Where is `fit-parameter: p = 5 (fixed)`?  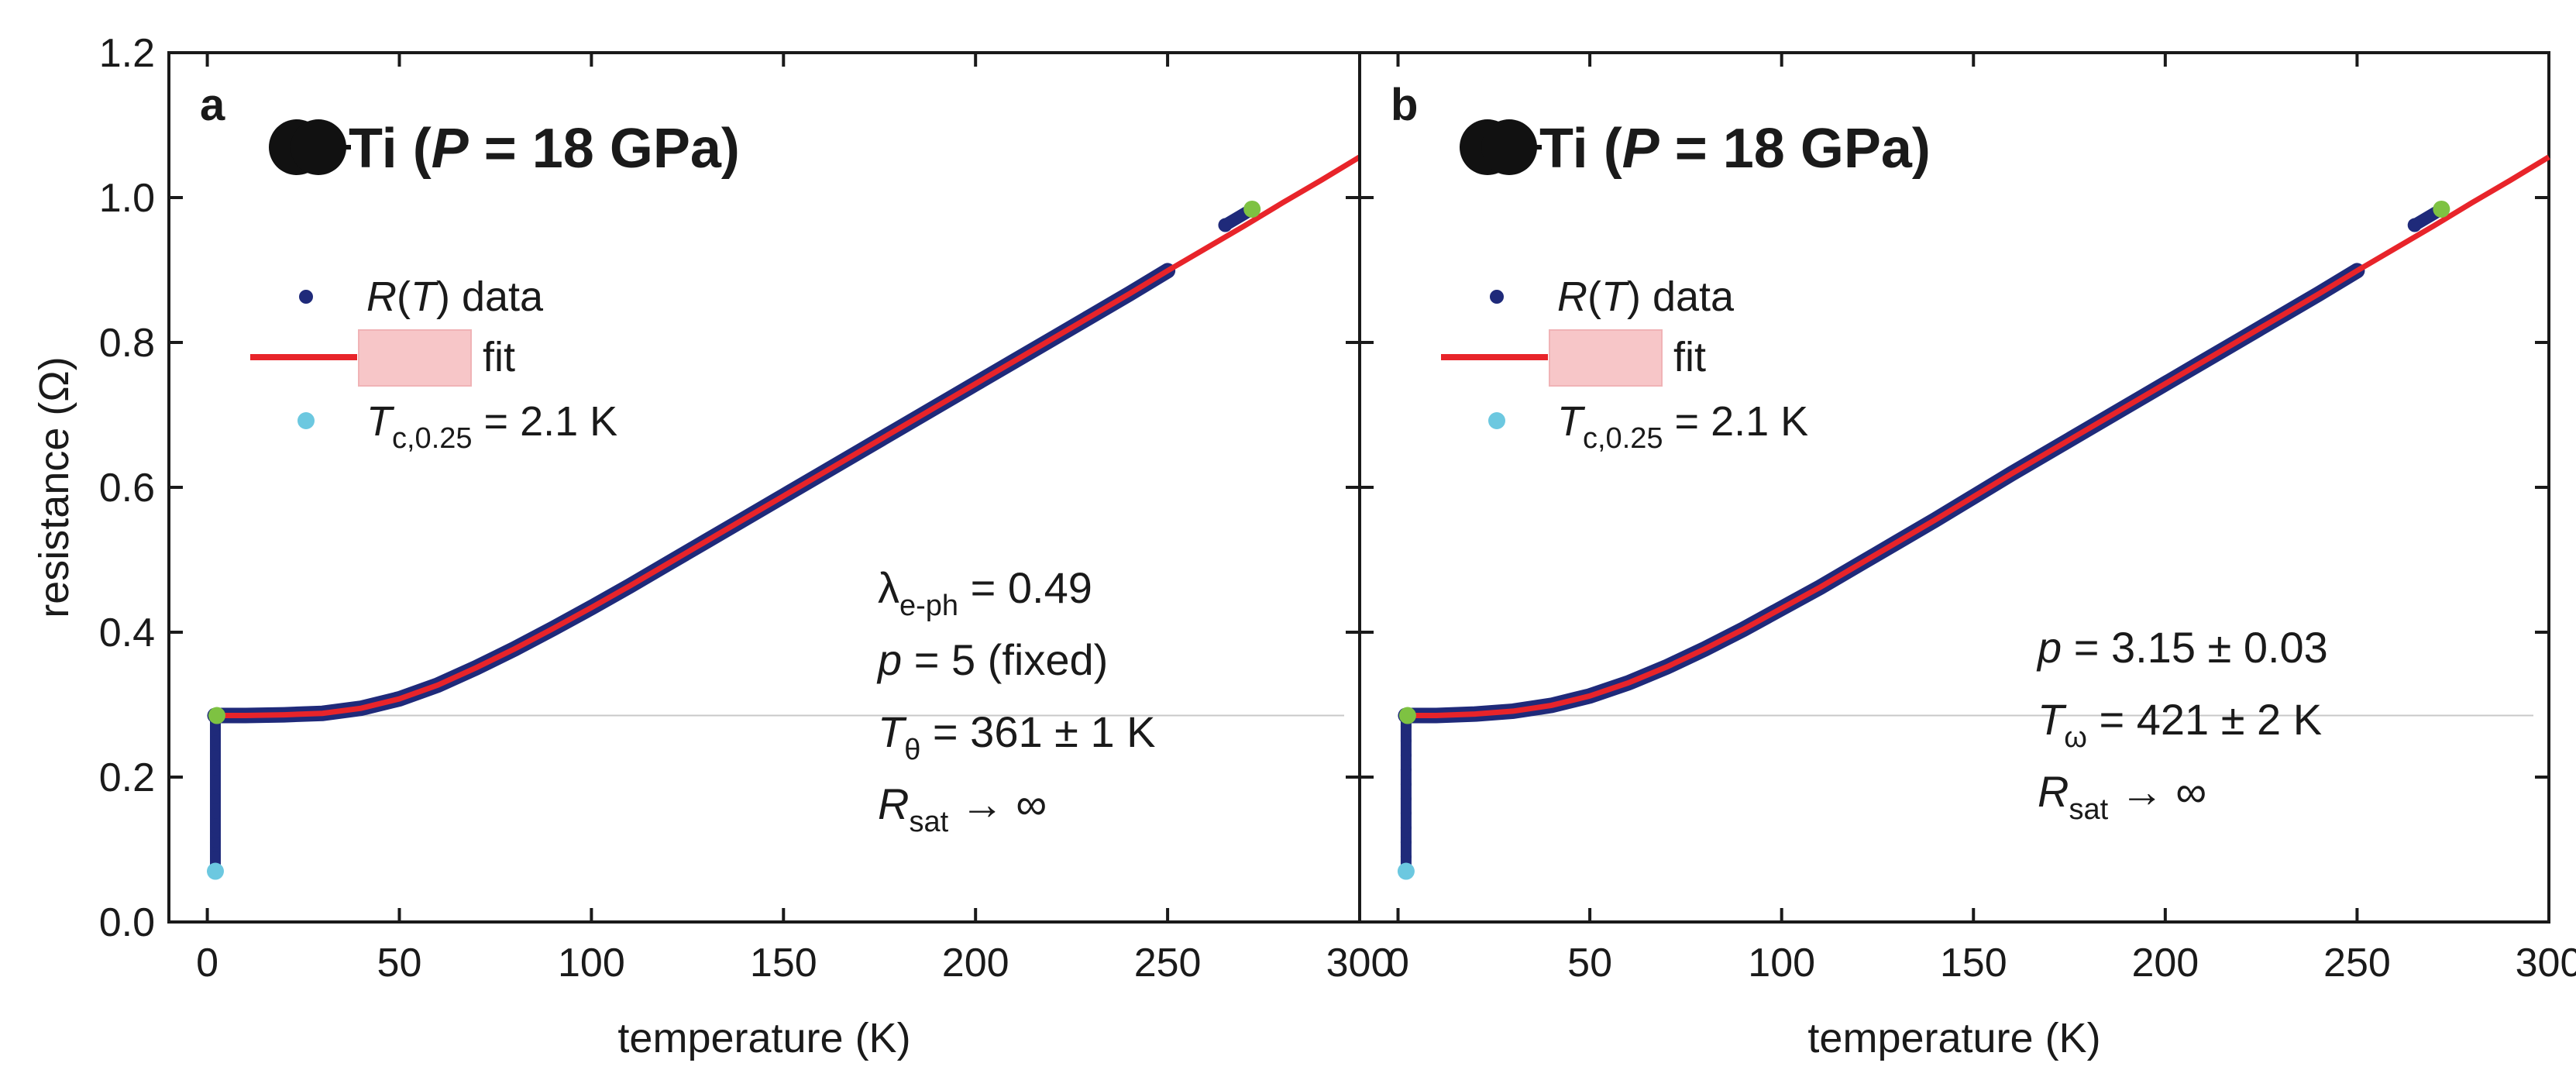 fit-parameter: p = 5 (fixed) is located at coordinates (992, 659).